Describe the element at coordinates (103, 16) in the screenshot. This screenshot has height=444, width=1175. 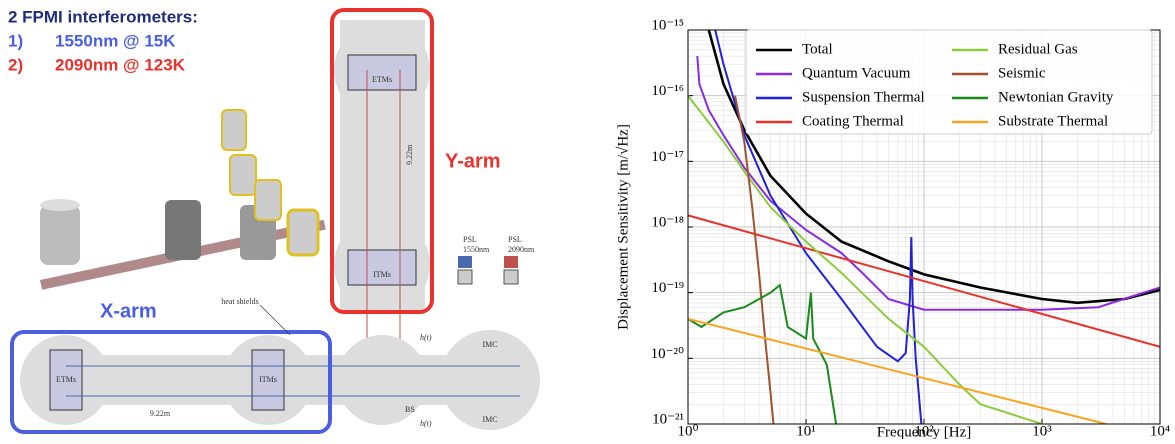
I see `diagram-title: 2 FPMI interferometers:` at that location.